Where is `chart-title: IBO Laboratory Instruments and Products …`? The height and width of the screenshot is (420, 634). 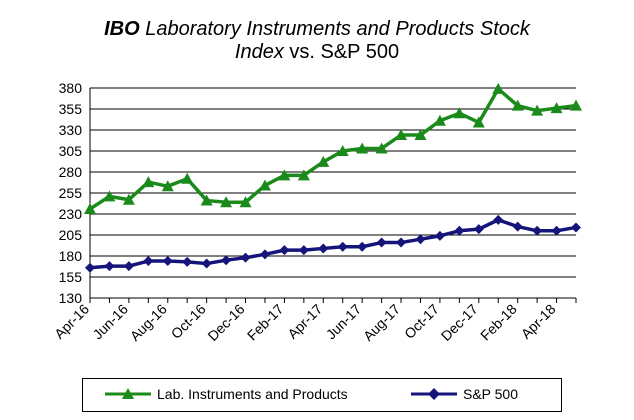
chart-title: IBO Laboratory Instruments and Products … is located at coordinates (317, 41).